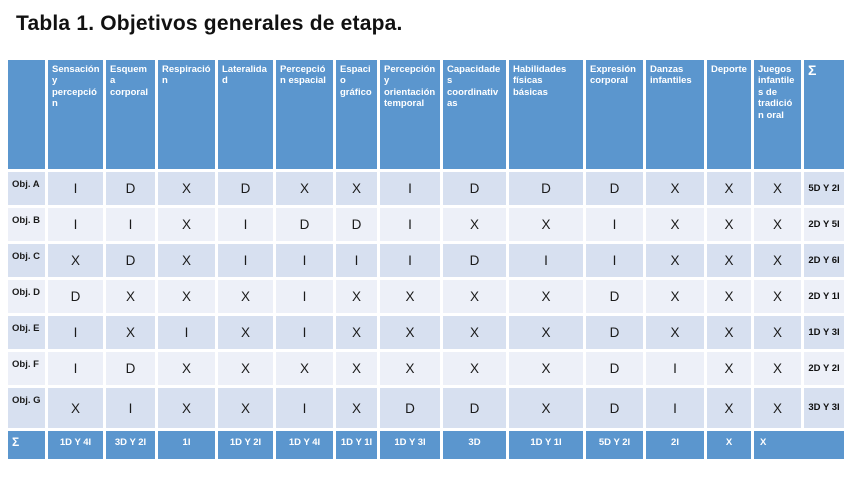  I want to click on table-row: Obj. G X I X X I X D D X D I X X 3D Y 3I, so click(426, 408).